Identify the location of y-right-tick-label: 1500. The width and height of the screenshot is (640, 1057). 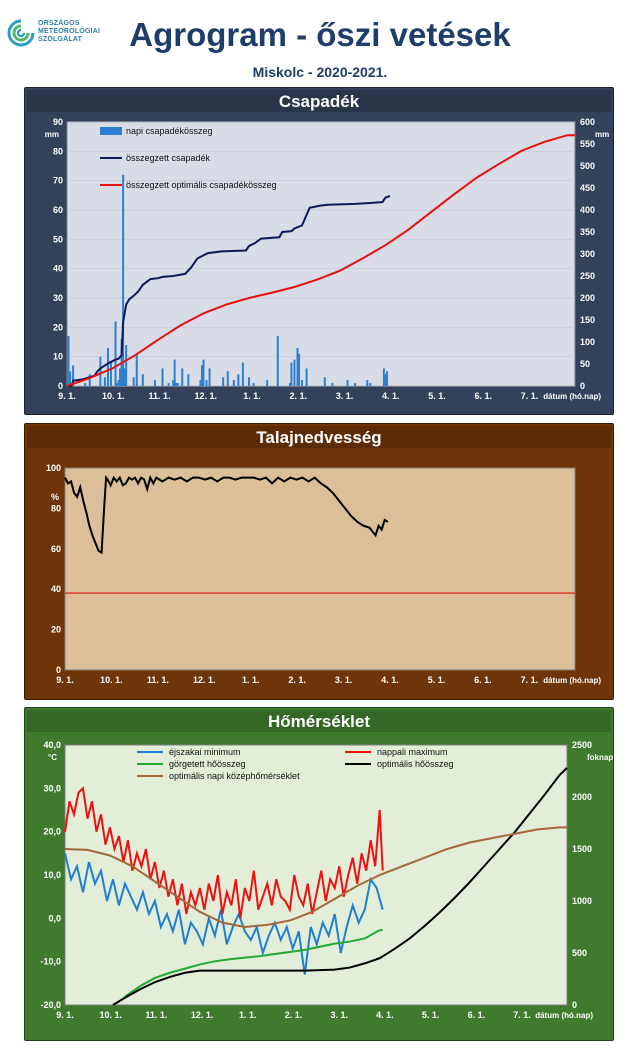
(582, 849).